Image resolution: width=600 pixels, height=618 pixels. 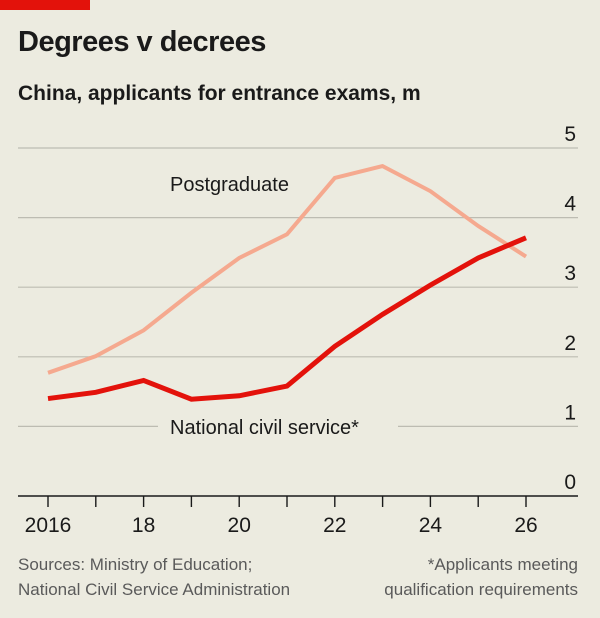 I want to click on series-label-postgraduate: Postgraduate, so click(x=229, y=185).